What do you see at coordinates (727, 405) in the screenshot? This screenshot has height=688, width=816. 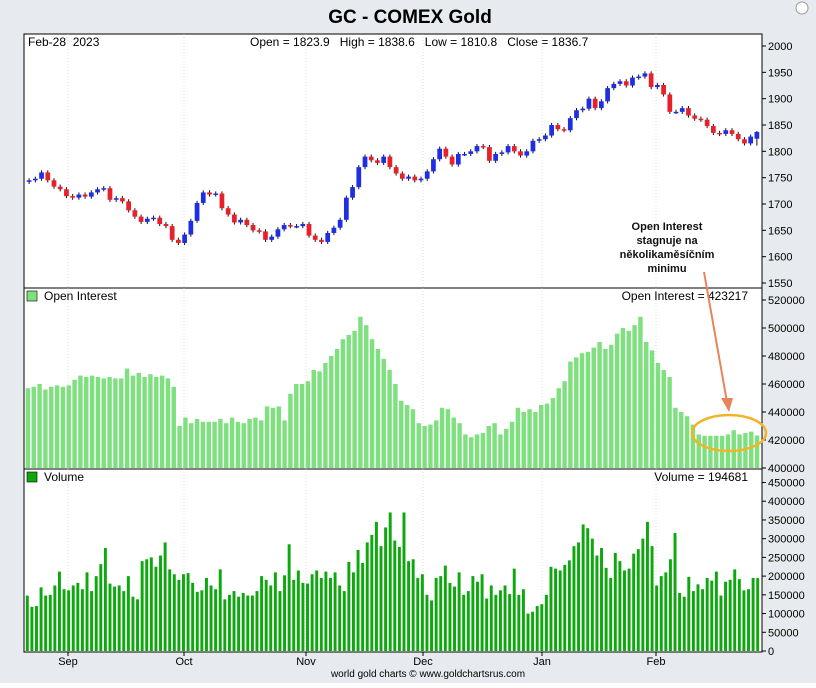 I see `annotation-arrow-head` at bounding box center [727, 405].